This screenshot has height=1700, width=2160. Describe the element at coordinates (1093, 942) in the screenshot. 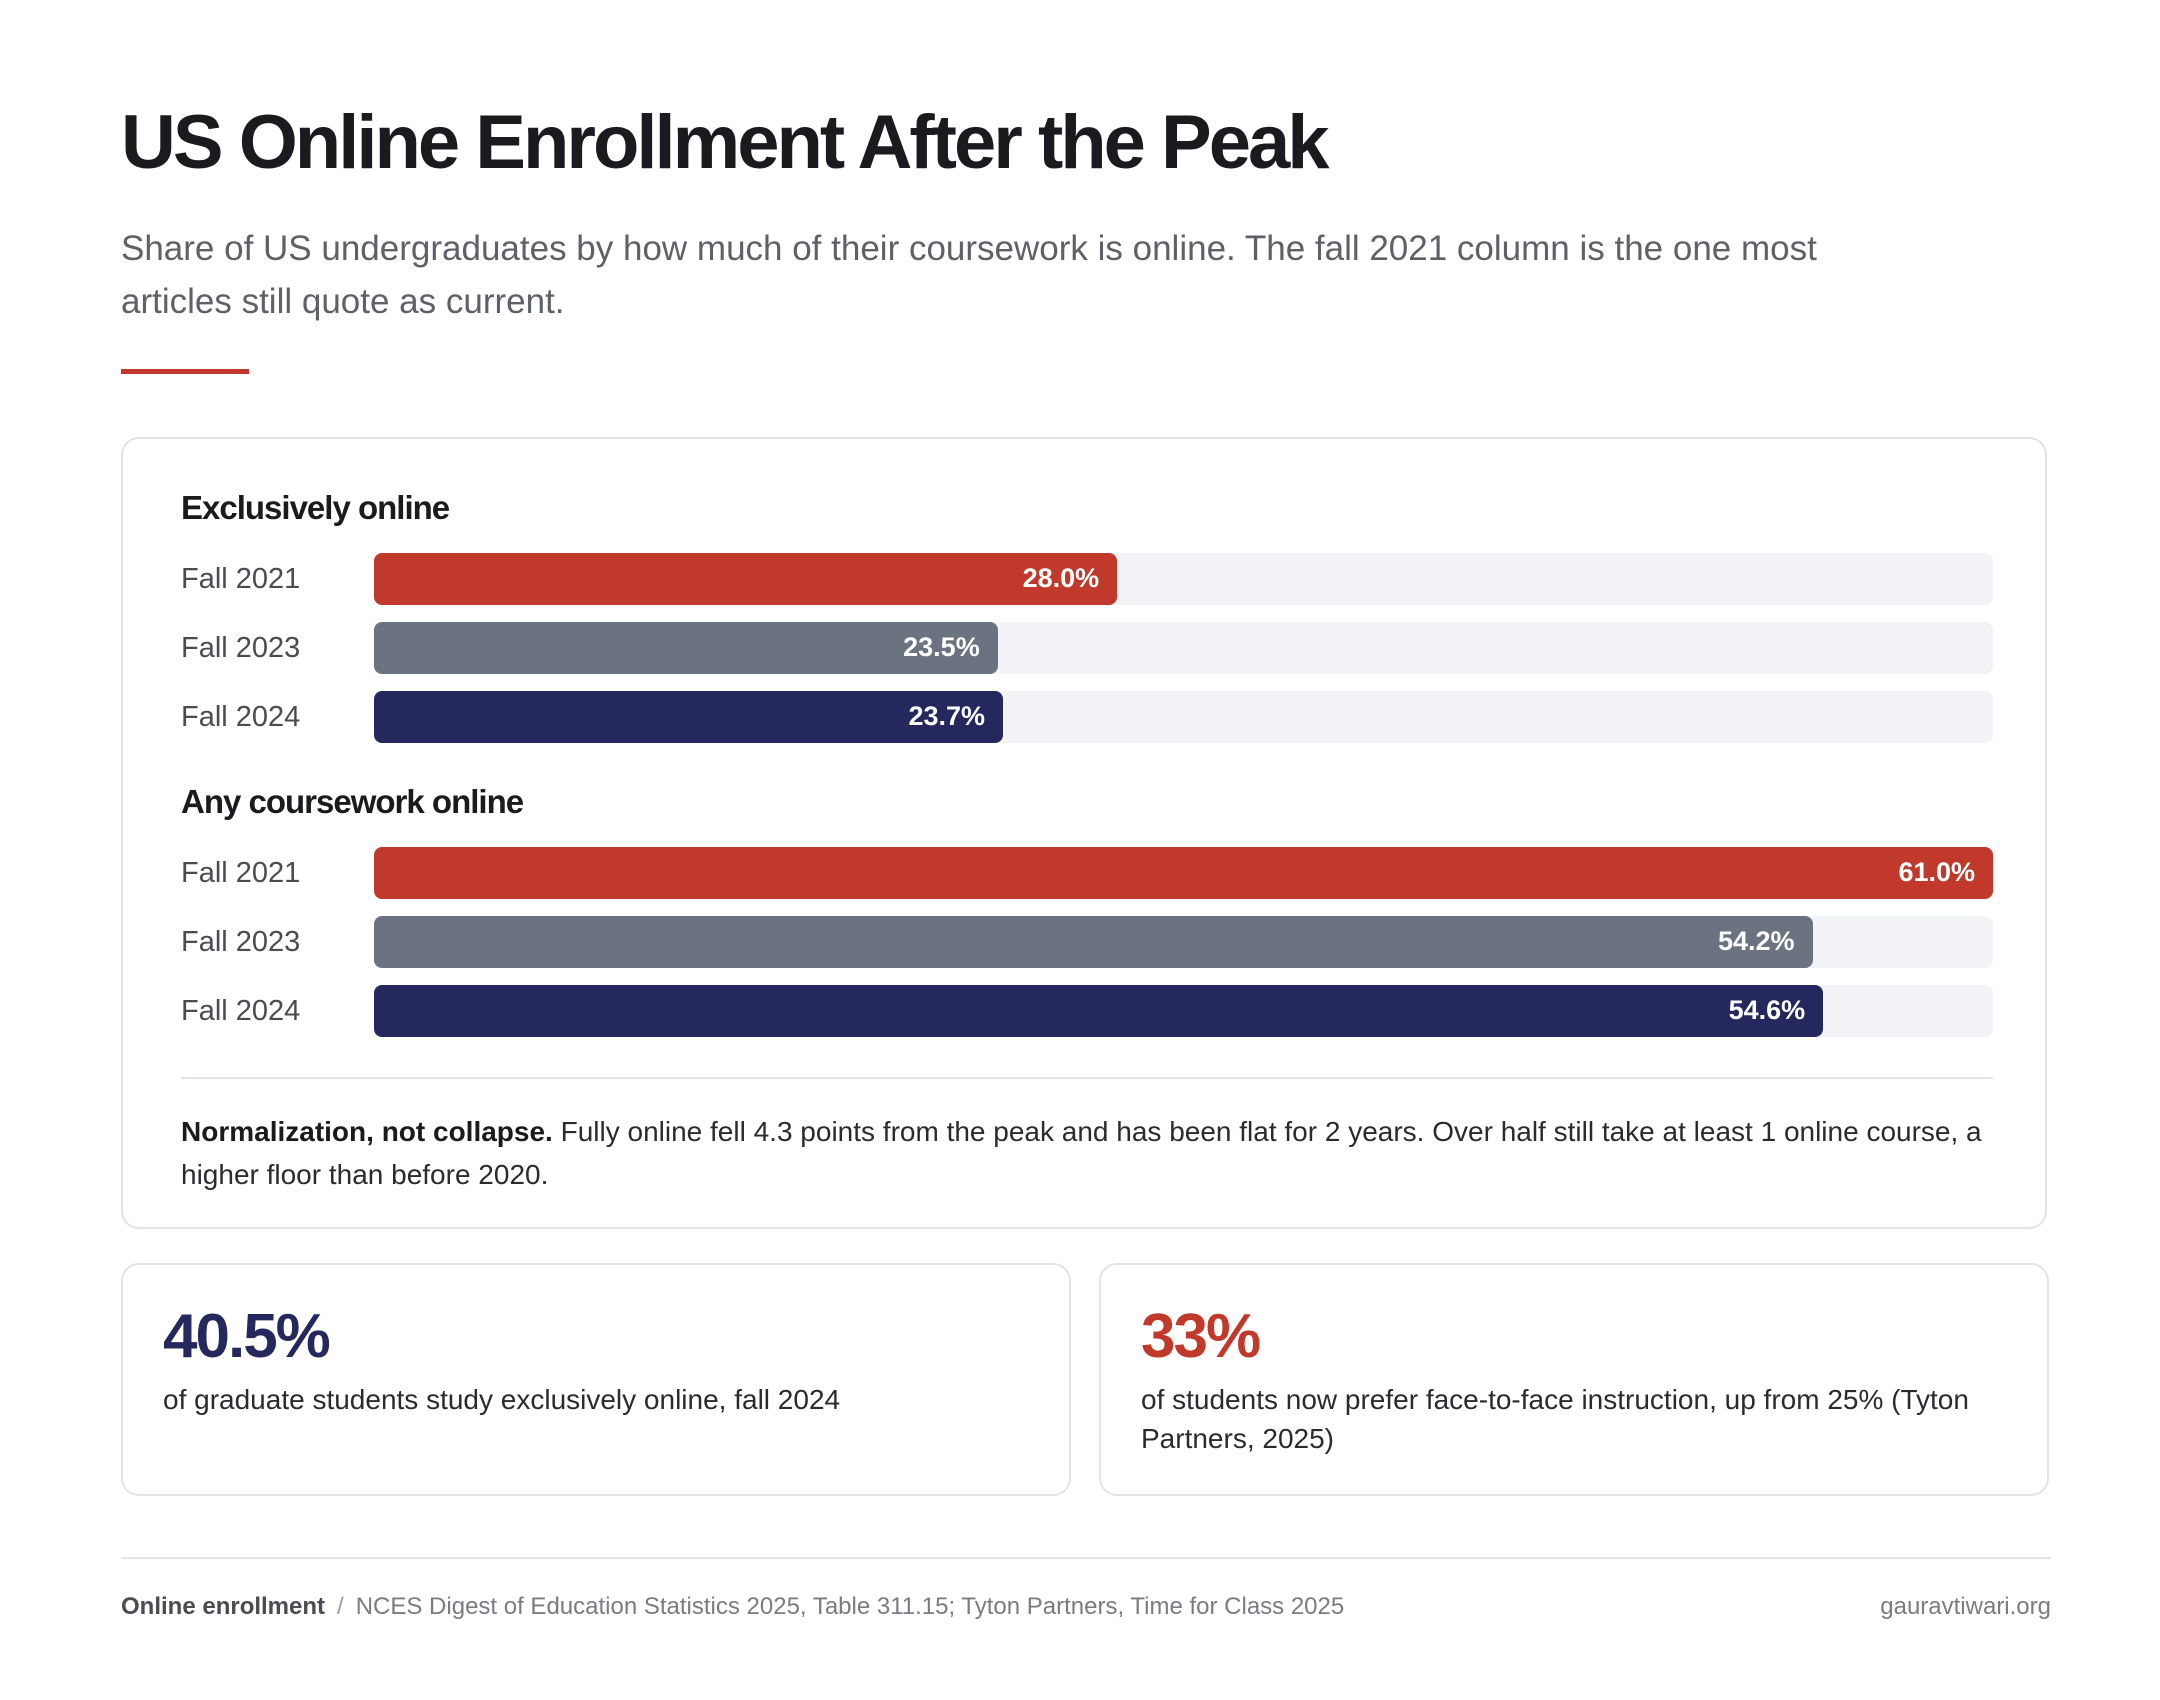

I see `bar-fill: 54.2%` at that location.